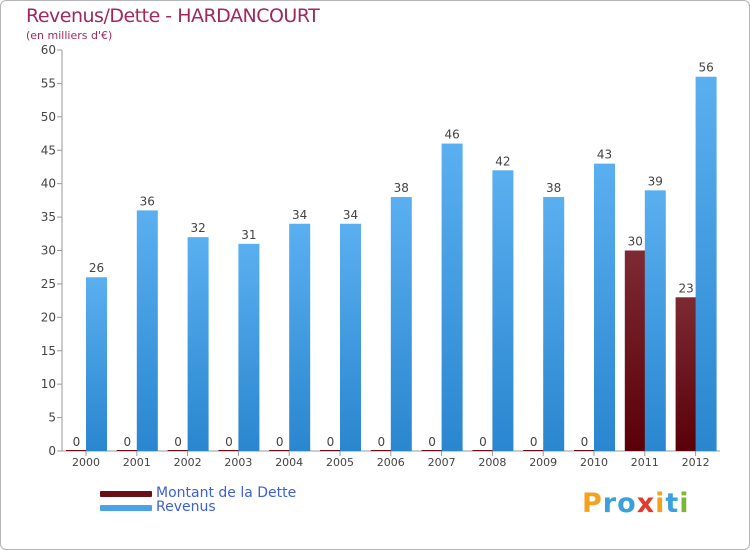 The width and height of the screenshot is (750, 550). Describe the element at coordinates (646, 503) in the screenshot. I see `logo-letter: x` at that location.